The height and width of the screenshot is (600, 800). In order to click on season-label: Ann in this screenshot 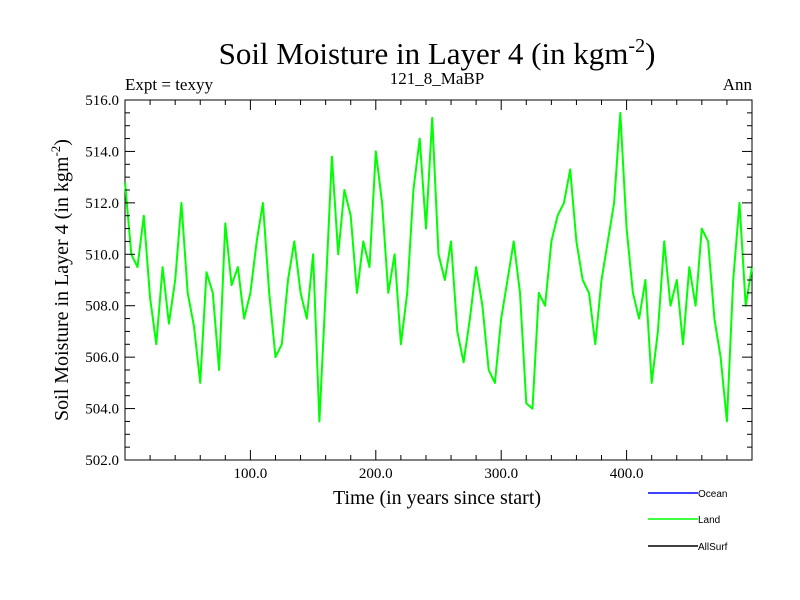, I will do `click(738, 84)`.